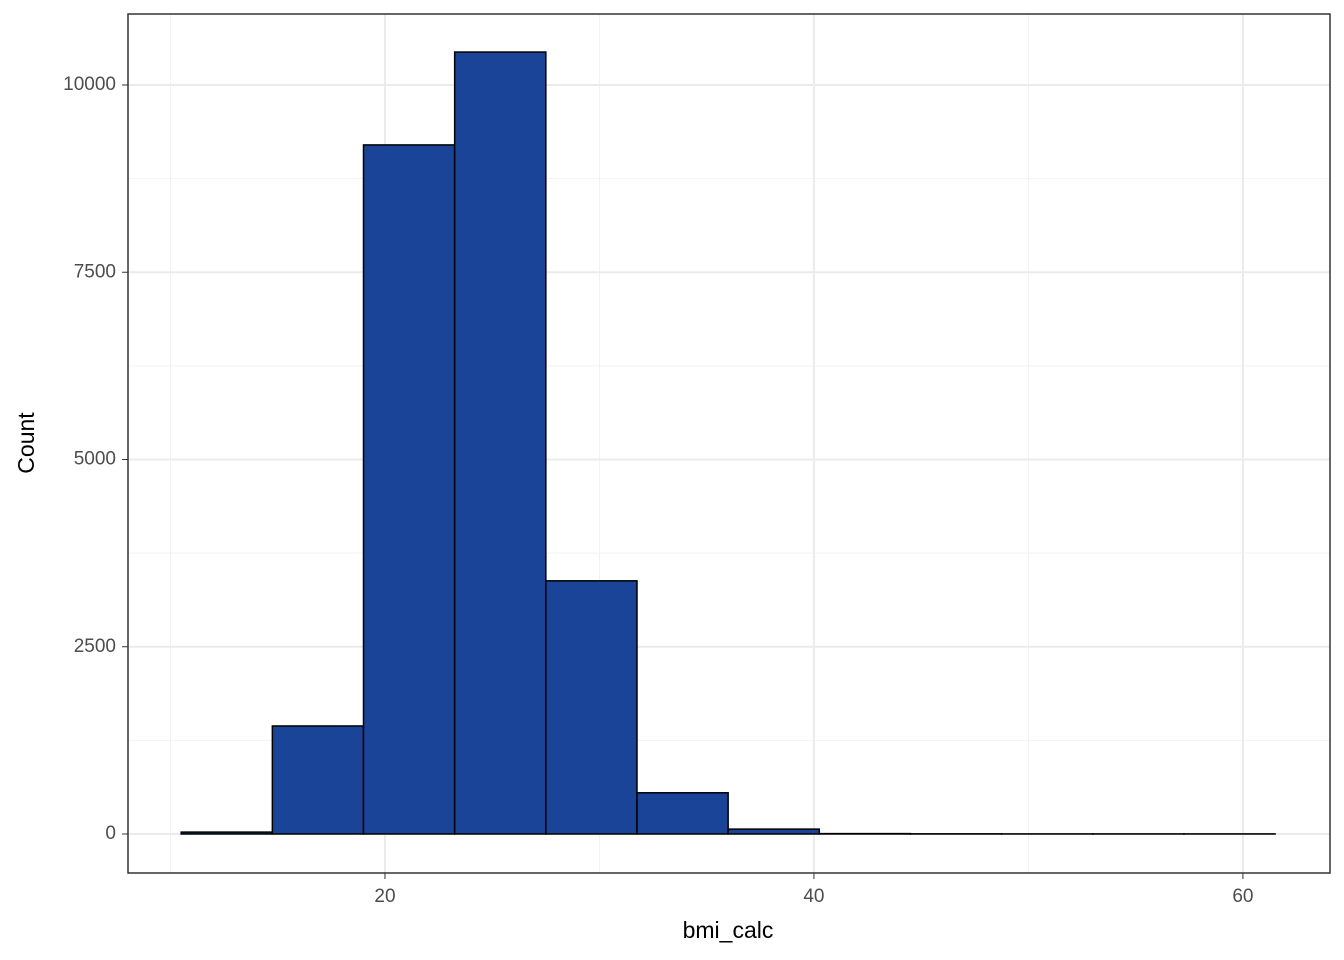  I want to click on x-tick-label: 20, so click(384, 896).